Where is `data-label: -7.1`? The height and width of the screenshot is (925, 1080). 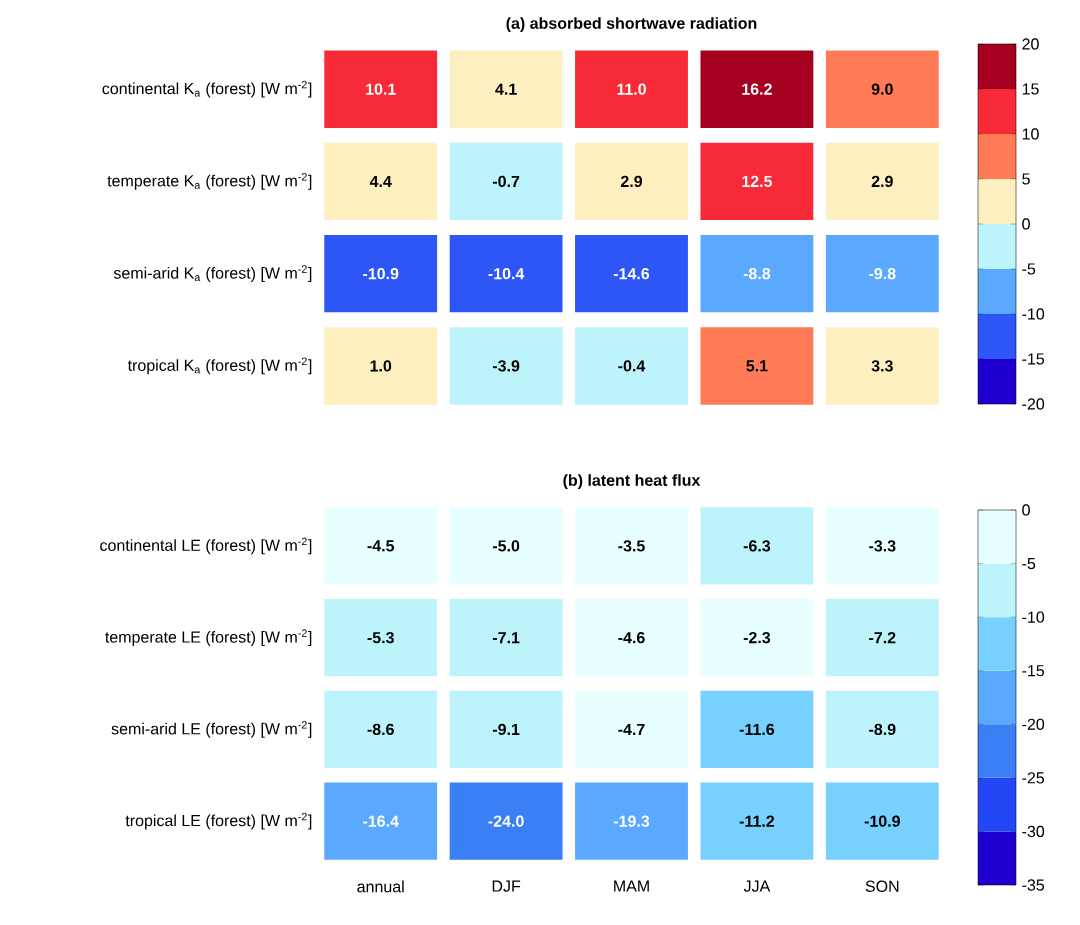
data-label: -7.1 is located at coordinates (506, 638).